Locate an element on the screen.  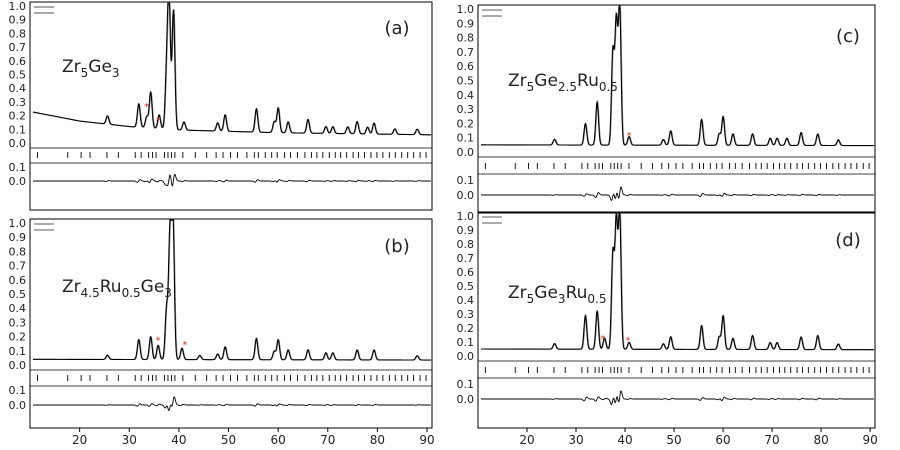
compound-label: Zr4.5Ru0.5Ge3 is located at coordinates (117, 288).